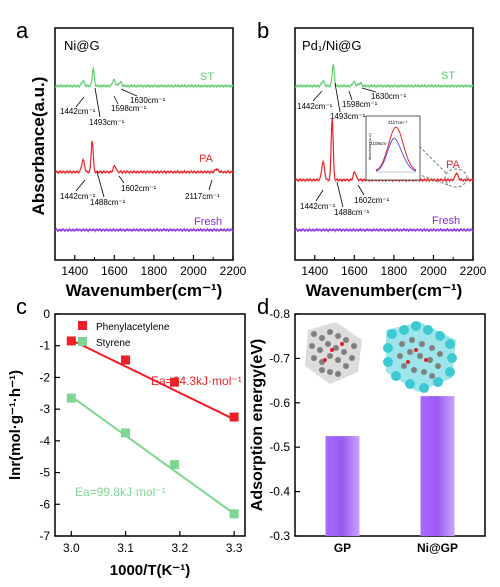 The image size is (500, 587). I want to click on inset-label-2117: 2117cm⁻¹, so click(398, 122).